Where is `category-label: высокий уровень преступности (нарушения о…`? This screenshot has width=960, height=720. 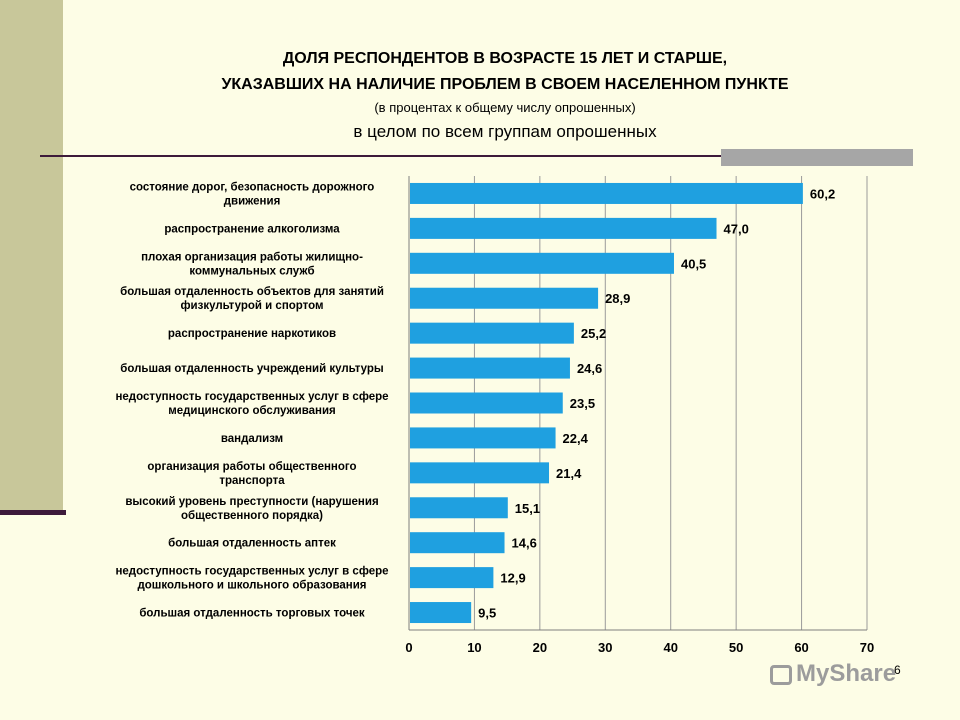 category-label: высокий уровень преступности (нарушения о… is located at coordinates (251, 509).